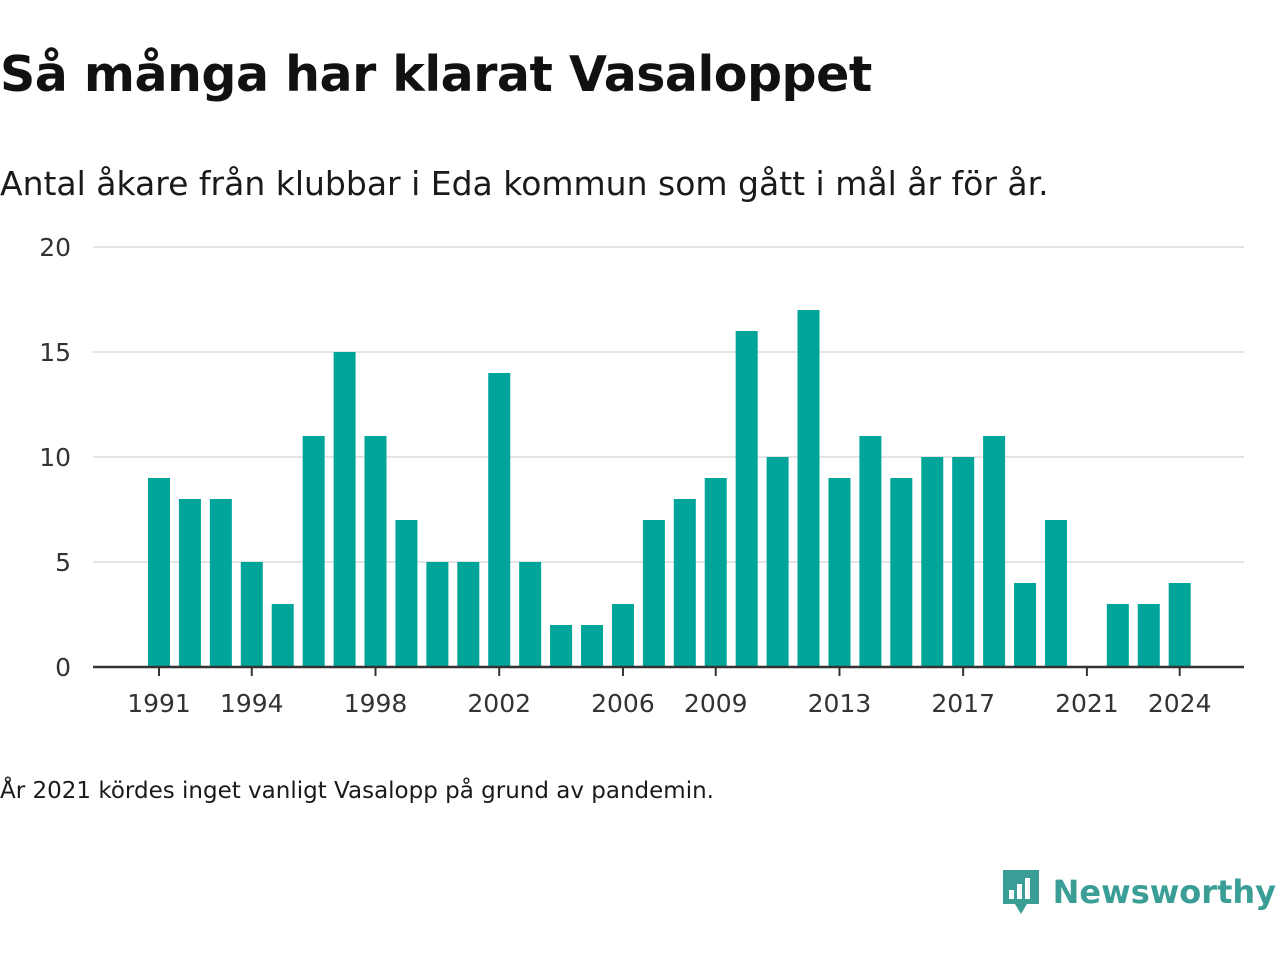 The image size is (1280, 960). Describe the element at coordinates (840, 703) in the screenshot. I see `x-tick-label: 2013` at that location.